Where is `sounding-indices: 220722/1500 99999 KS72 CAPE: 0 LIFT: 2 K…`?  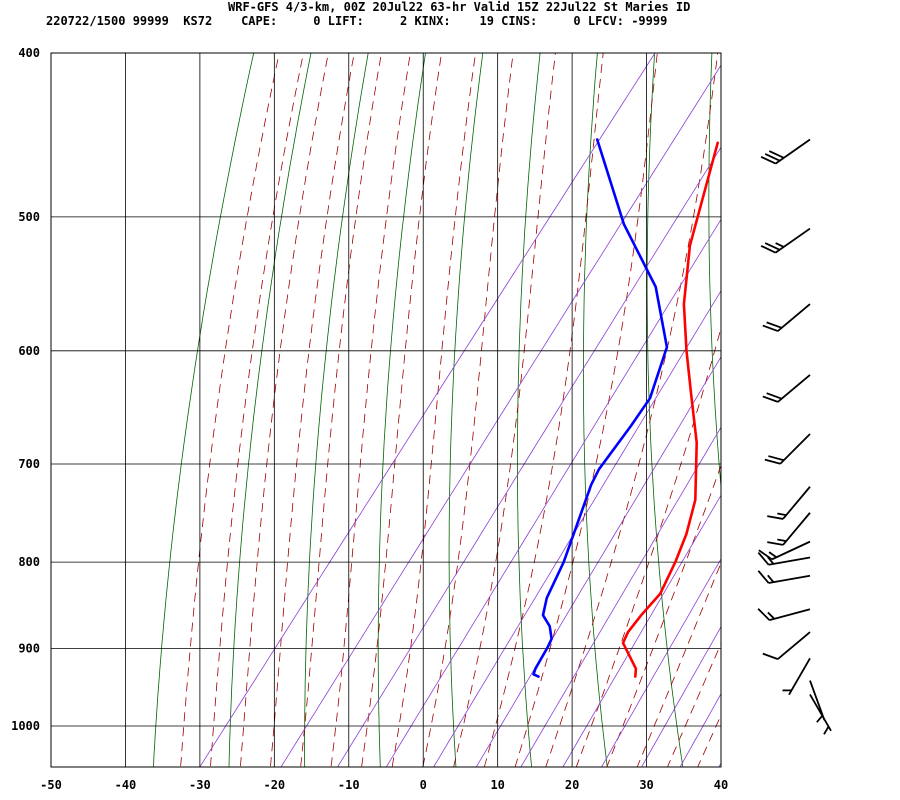 sounding-indices: 220722/1500 99999 KS72 CAPE: 0 LIFT: 2 K… is located at coordinates (357, 21).